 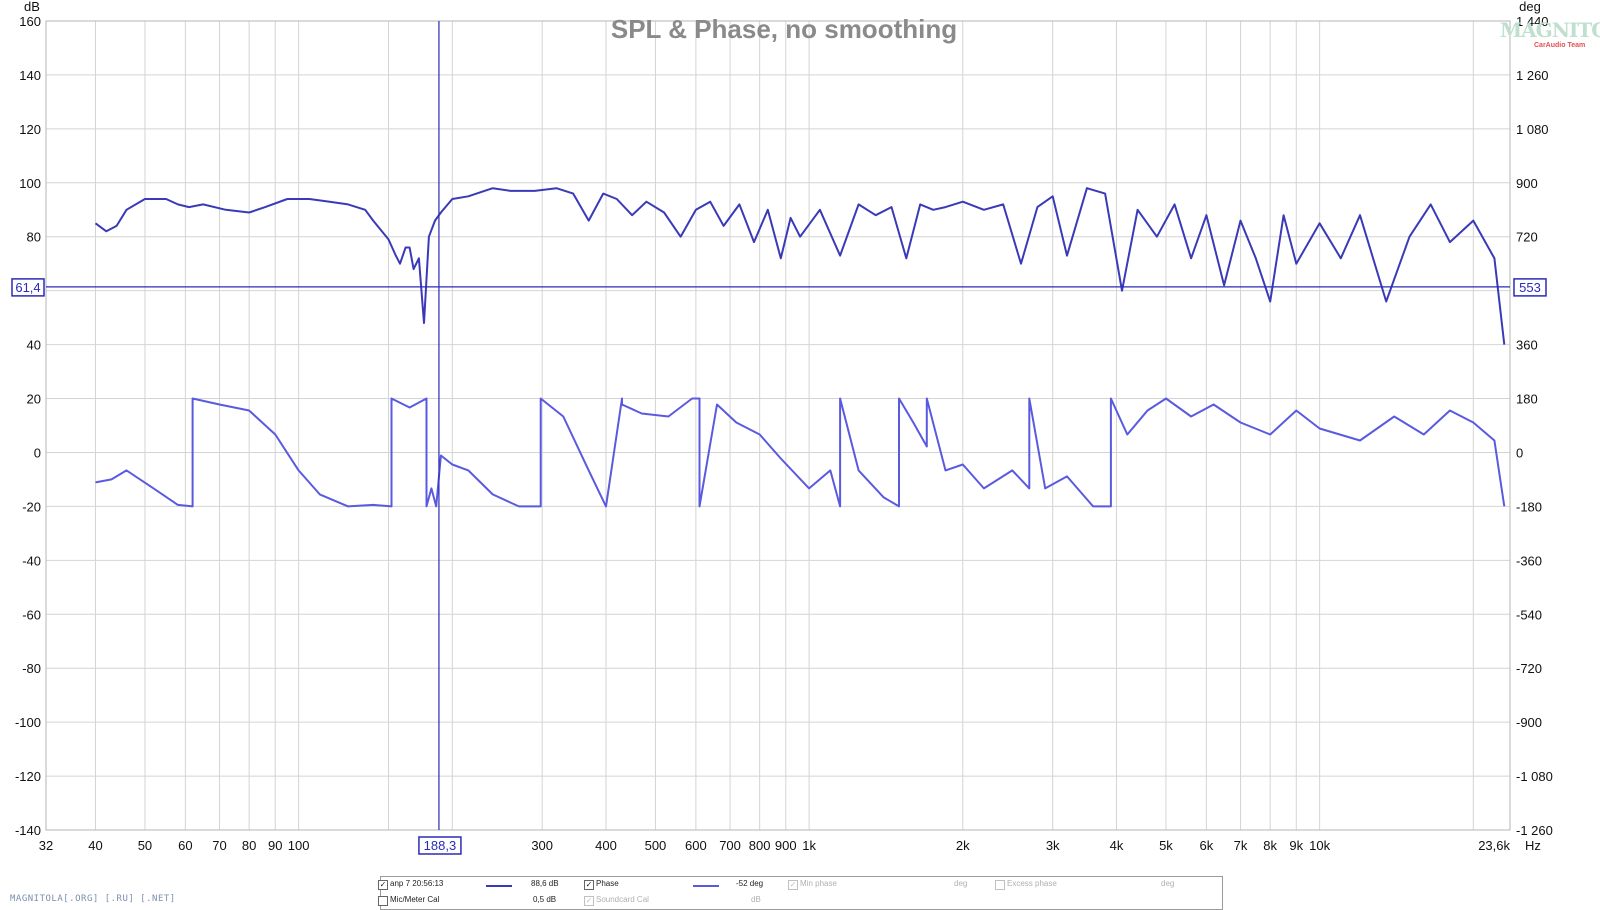 What do you see at coordinates (1053, 845) in the screenshot?
I see `x-tick-label: 3k` at bounding box center [1053, 845].